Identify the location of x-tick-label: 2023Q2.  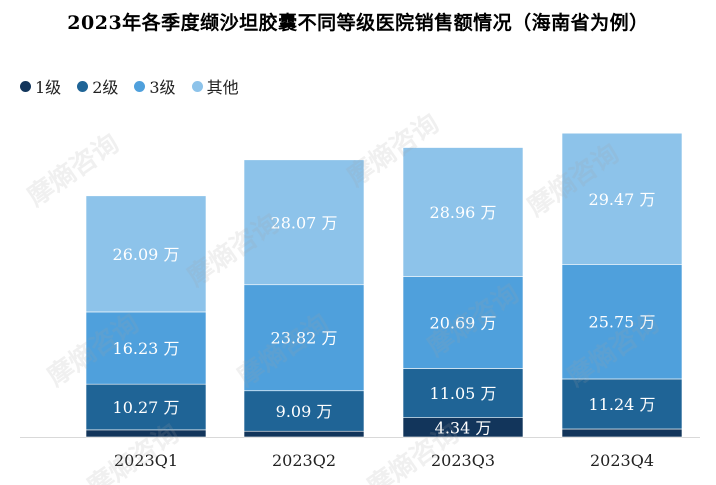
(304, 460).